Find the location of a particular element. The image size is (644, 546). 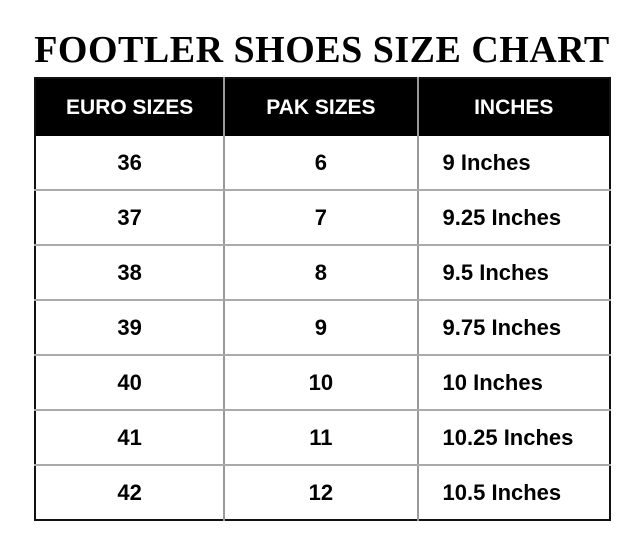

header-row: EURO SIZES PAK SIZES INCHES is located at coordinates (322, 107).